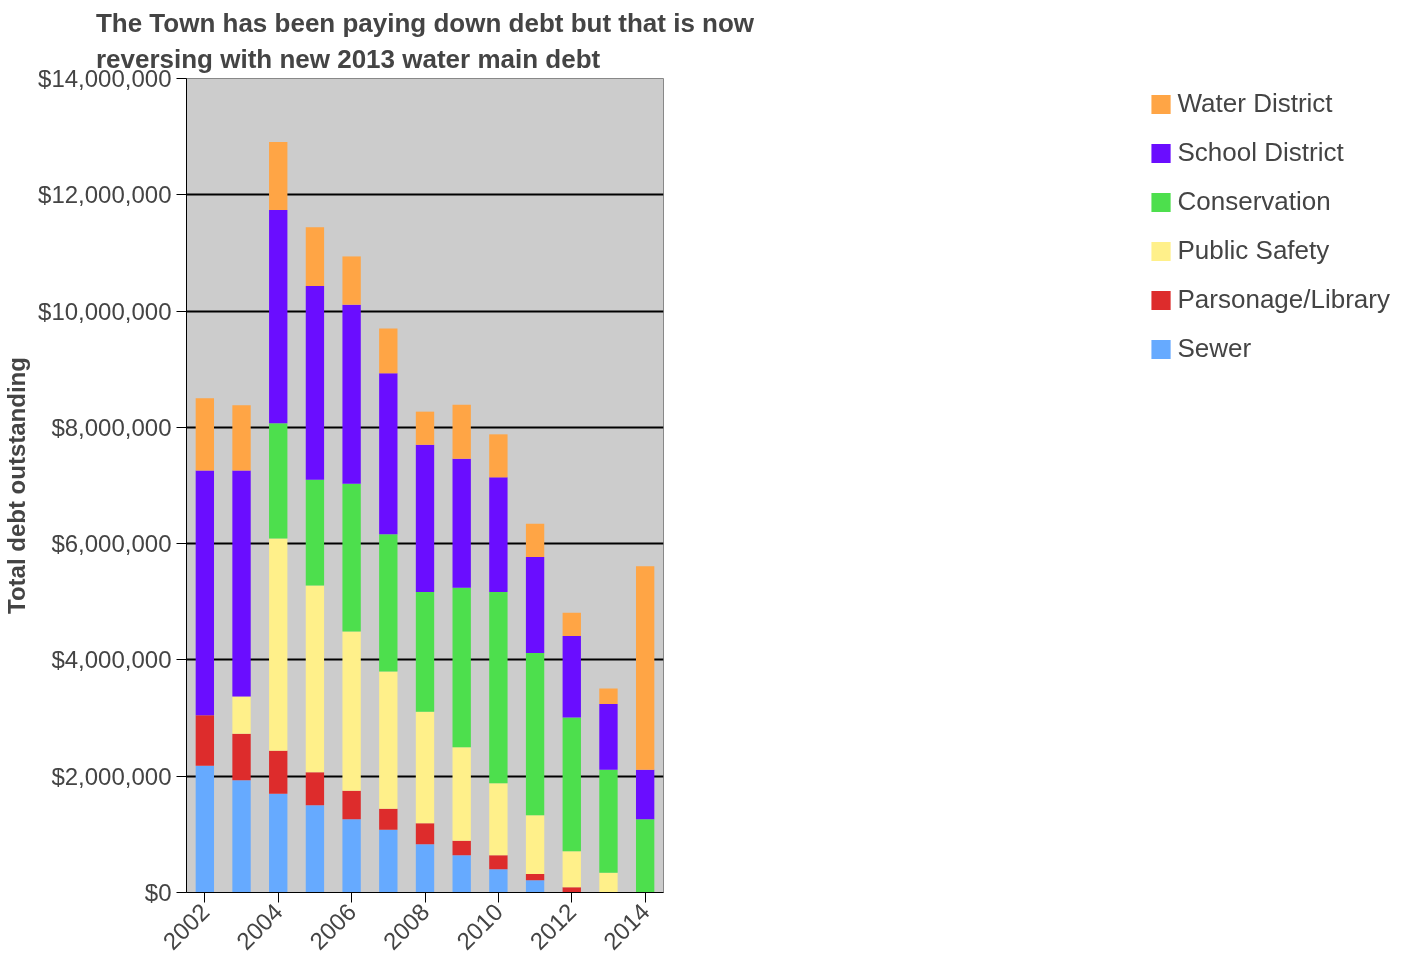 The height and width of the screenshot is (967, 1412). What do you see at coordinates (1260, 152) in the screenshot?
I see `legend-label: School District` at bounding box center [1260, 152].